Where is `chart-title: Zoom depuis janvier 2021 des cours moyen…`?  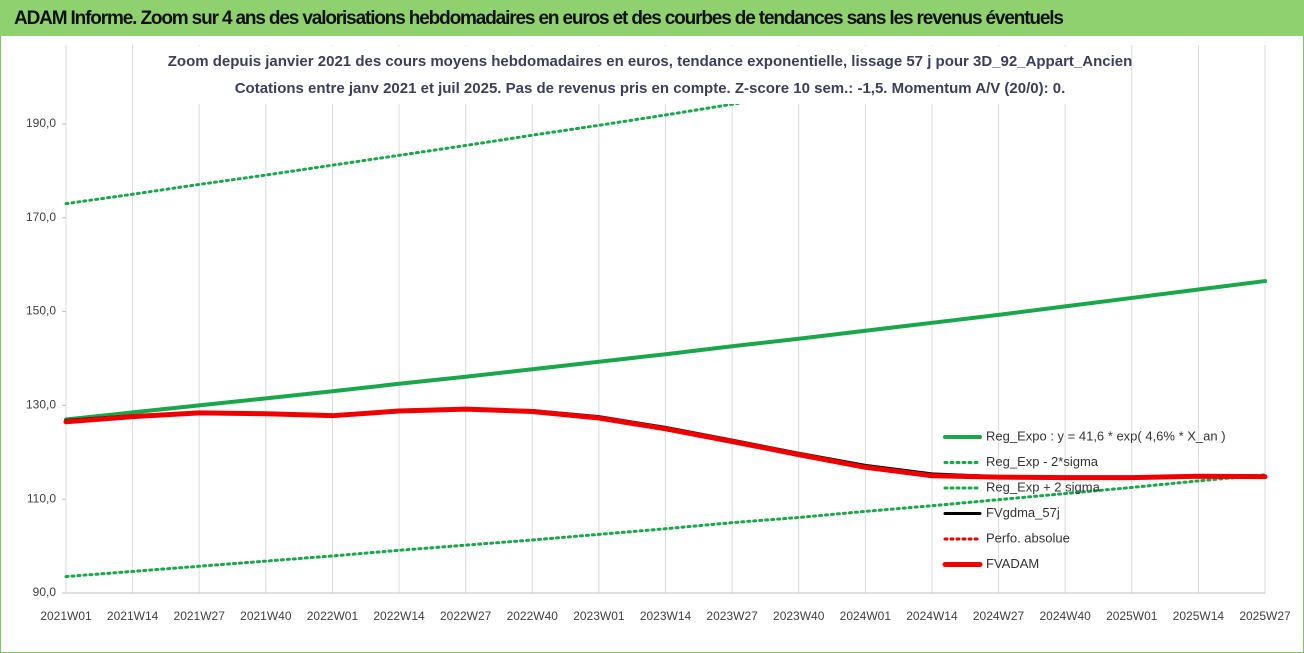 chart-title: Zoom depuis janvier 2021 des cours moyen… is located at coordinates (650, 61).